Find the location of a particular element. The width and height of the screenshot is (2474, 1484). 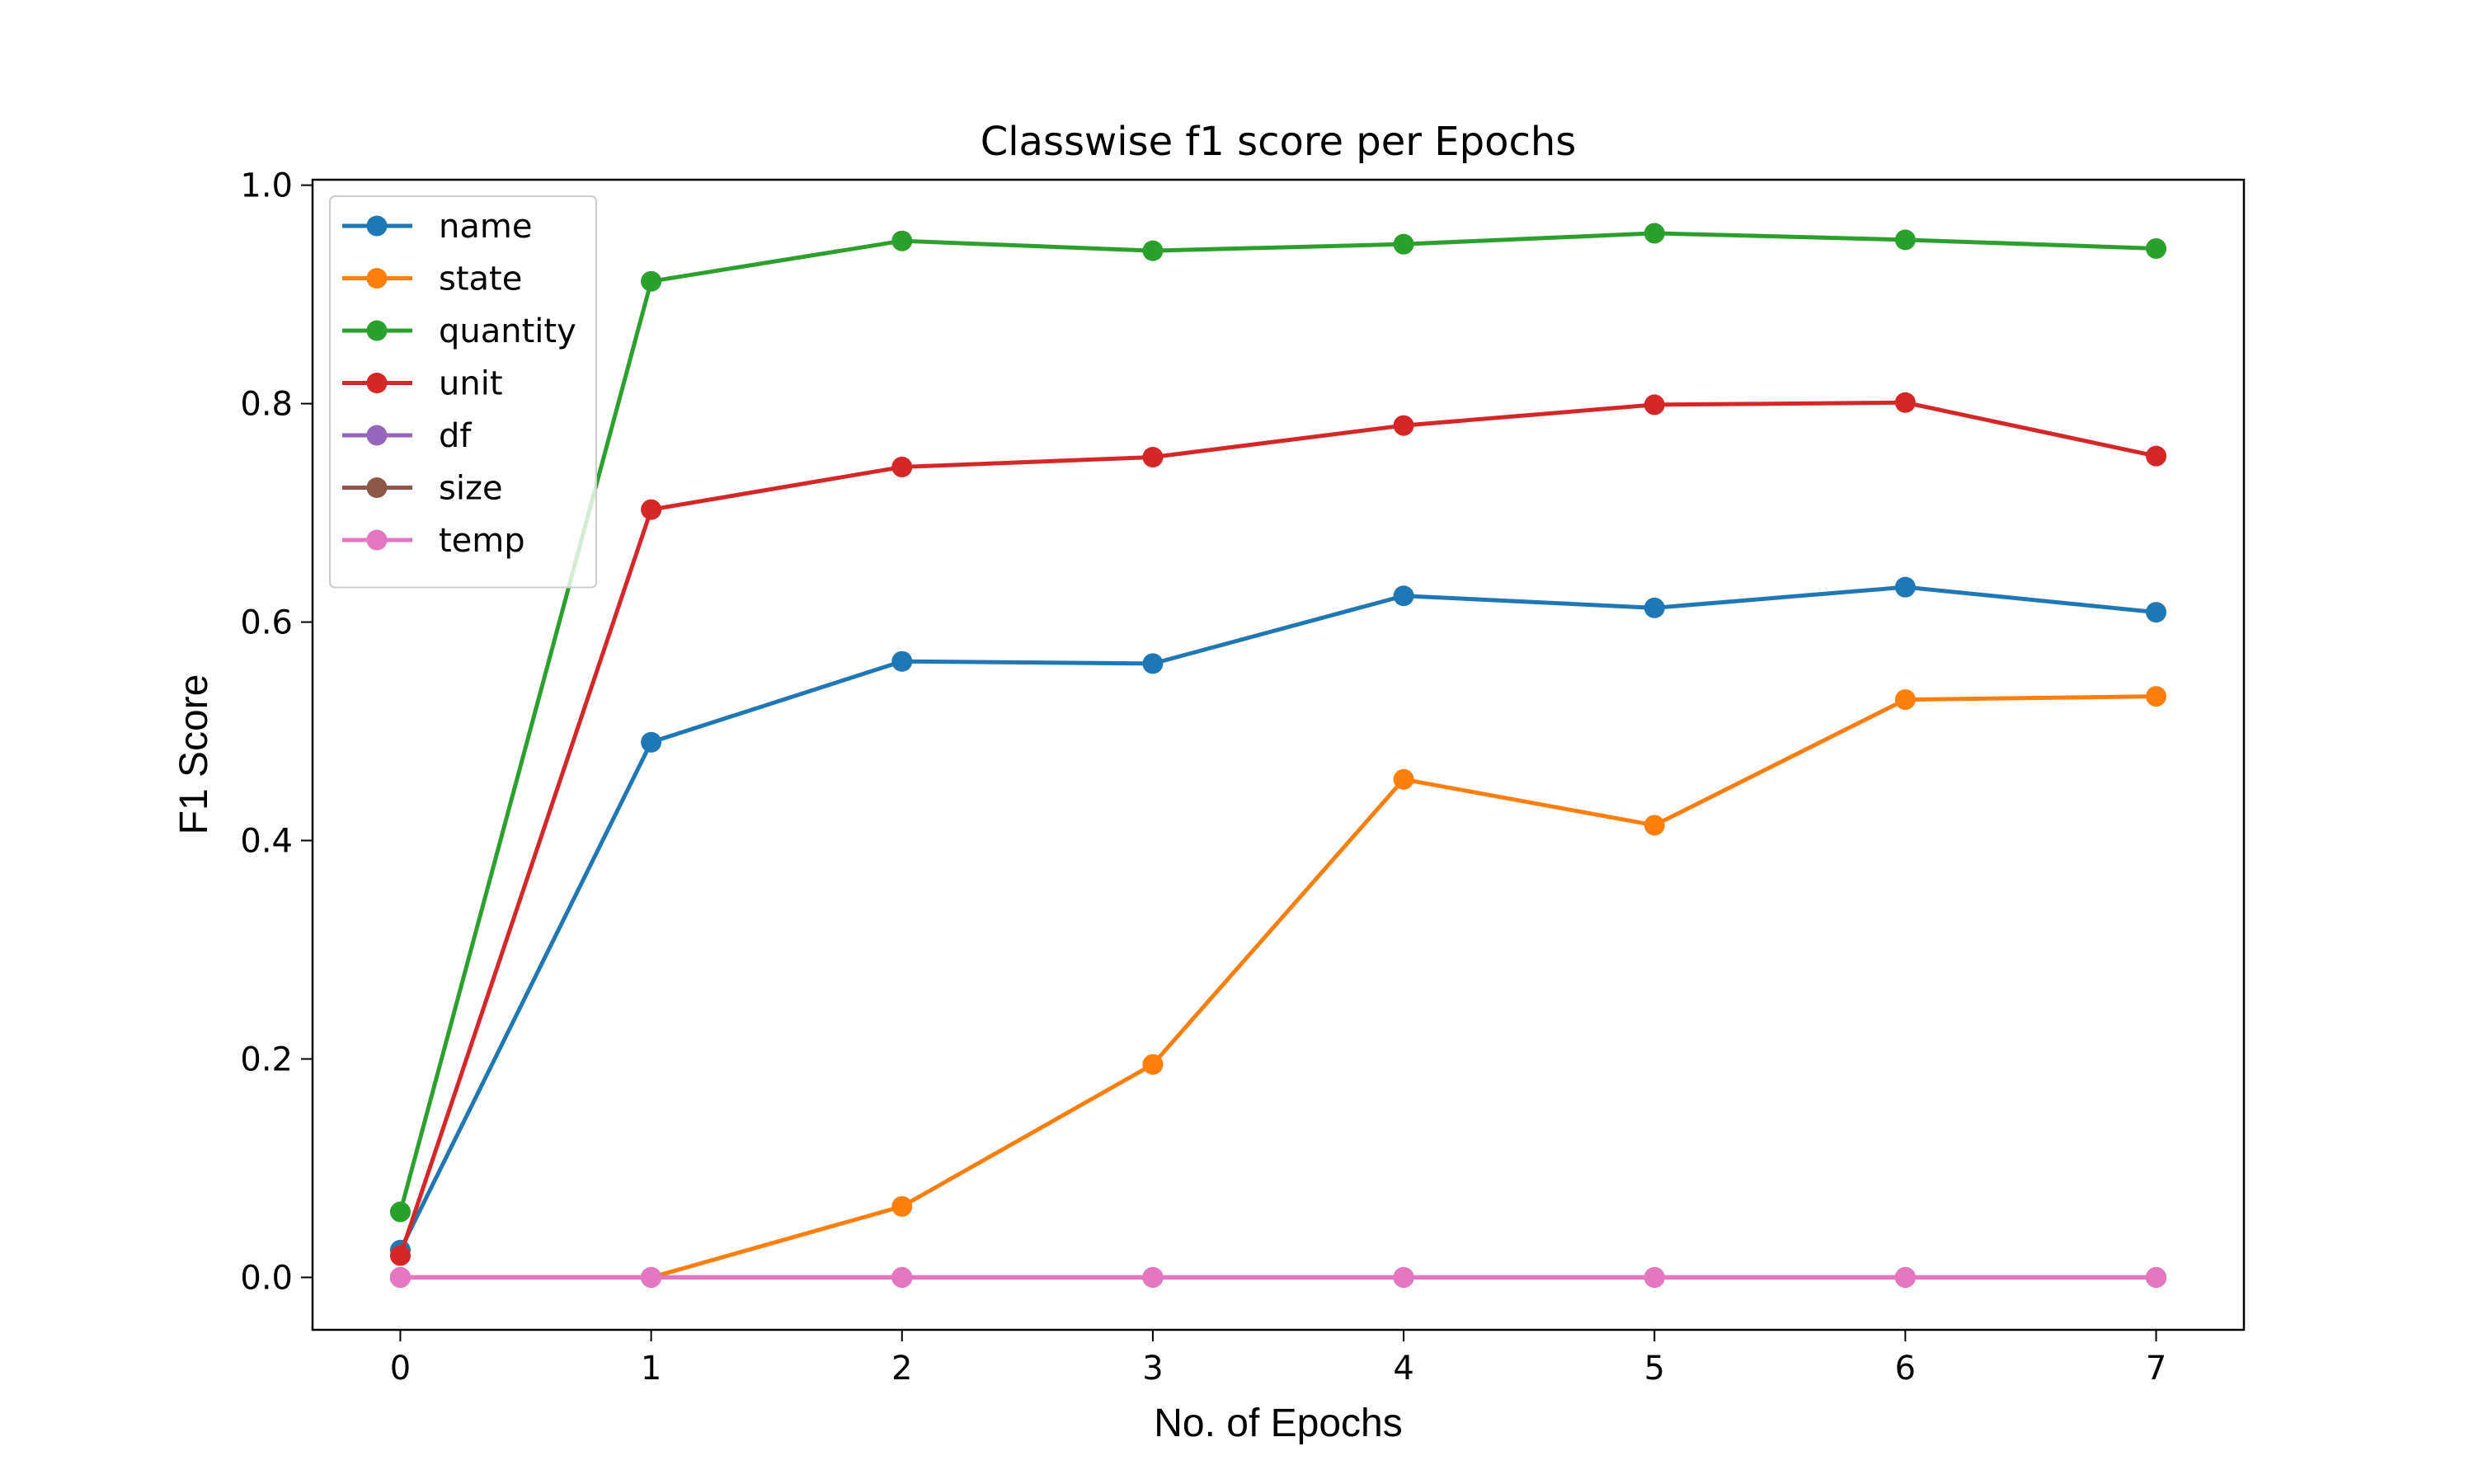

x-tick-label: 4 is located at coordinates (1403, 1369).